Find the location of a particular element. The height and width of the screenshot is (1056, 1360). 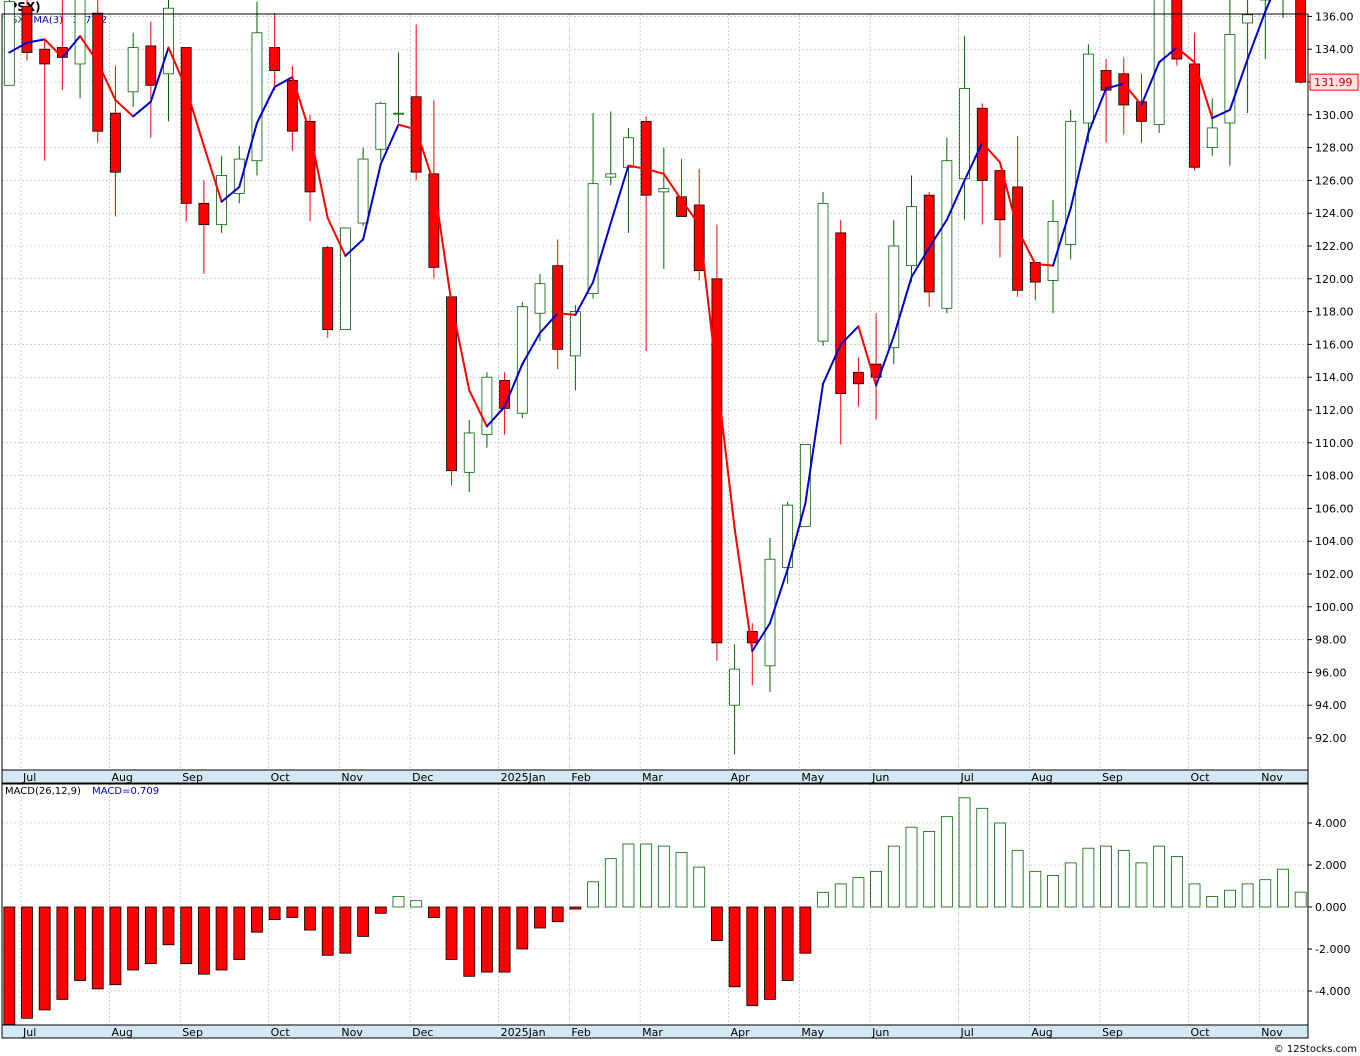

ma-value: 137.42 is located at coordinates (90, 20).